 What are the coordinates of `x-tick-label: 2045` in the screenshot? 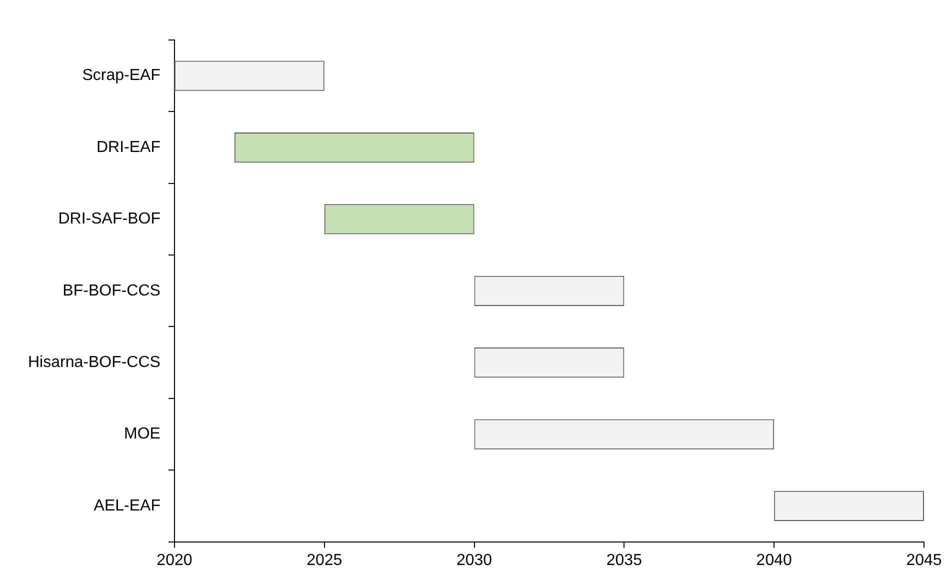 It's located at (924, 560).